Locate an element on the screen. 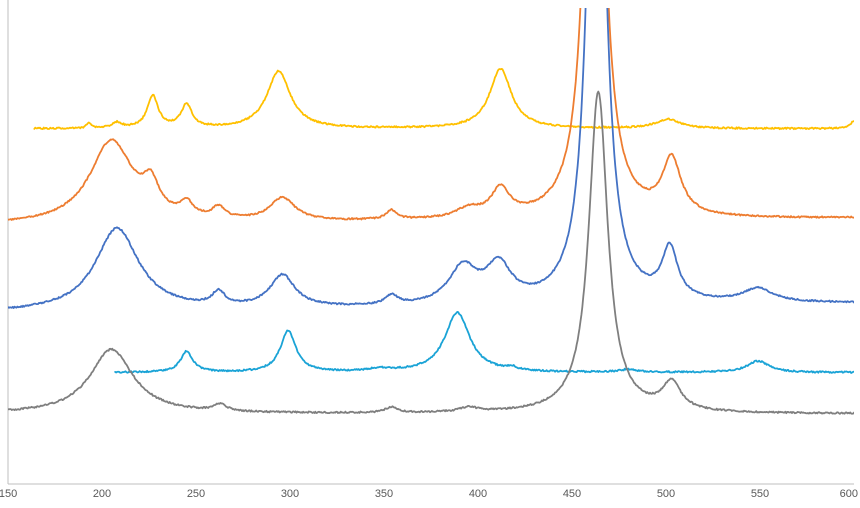 Image resolution: width=860 pixels, height=508 pixels. x-tick-label: 150 is located at coordinates (8, 494).